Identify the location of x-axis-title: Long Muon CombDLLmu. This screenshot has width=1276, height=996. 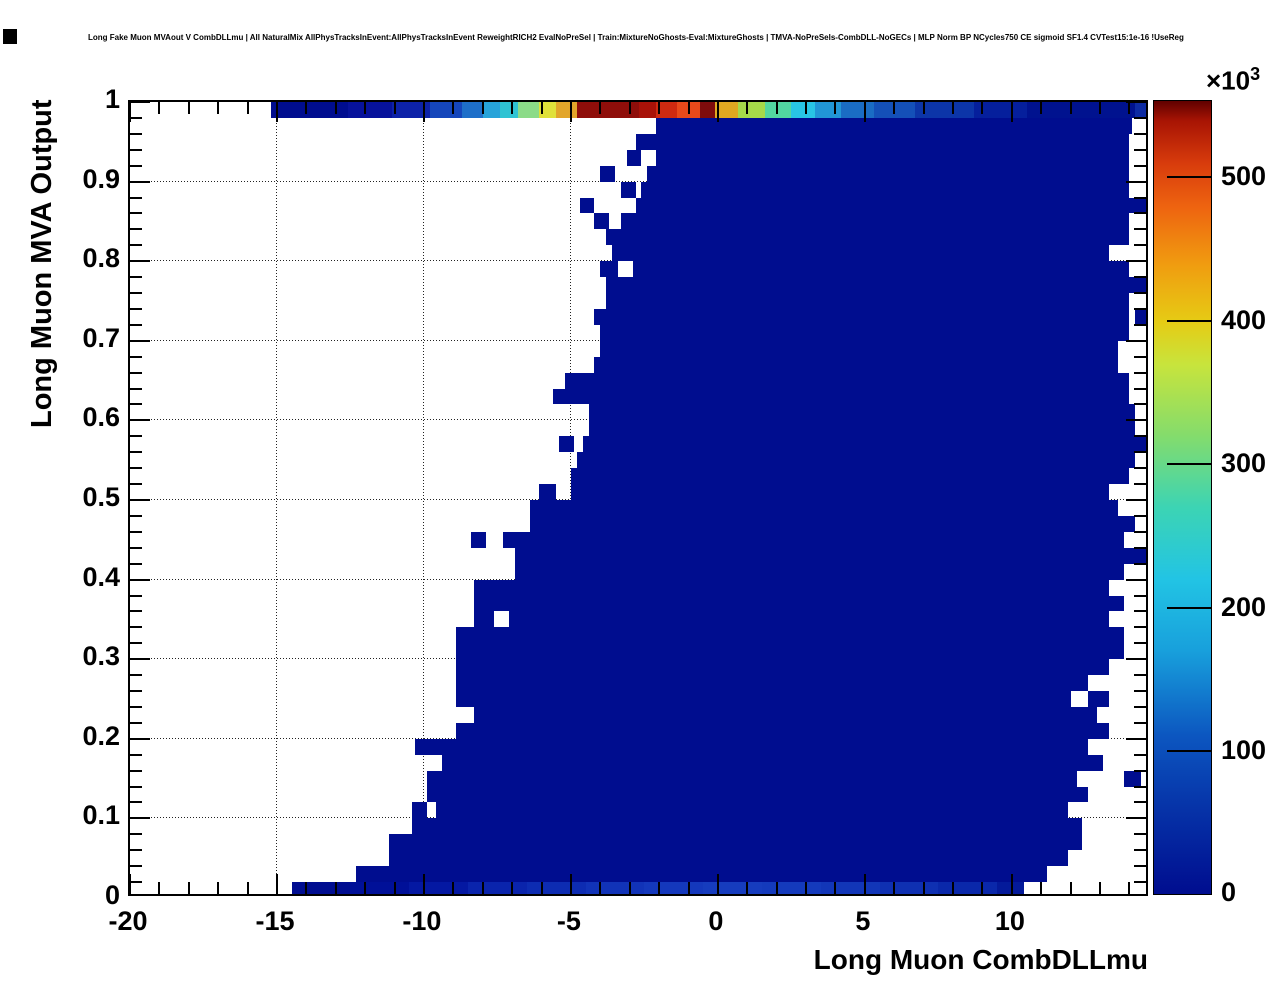
(980, 959).